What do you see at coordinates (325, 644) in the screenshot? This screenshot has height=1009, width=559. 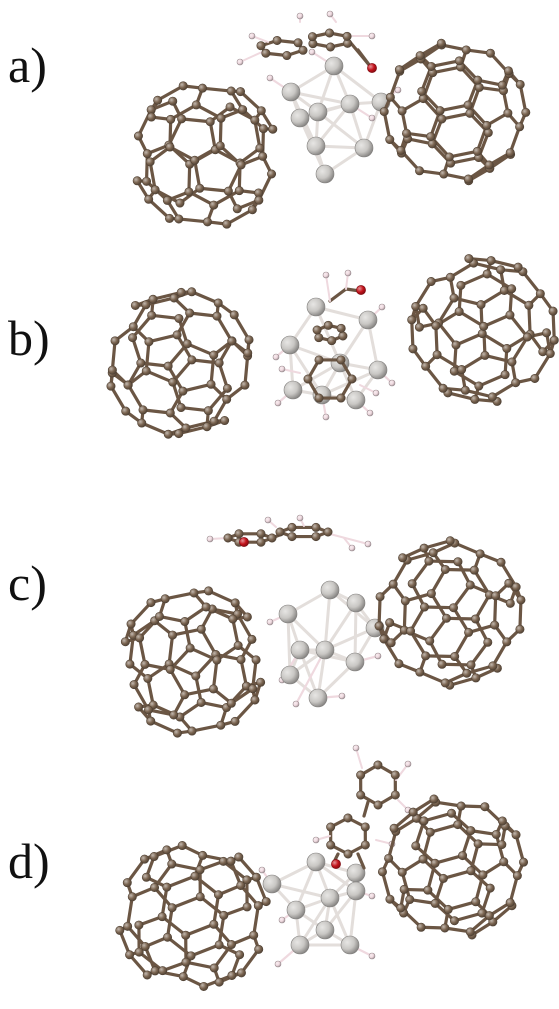 I see `metal-cluster-c` at bounding box center [325, 644].